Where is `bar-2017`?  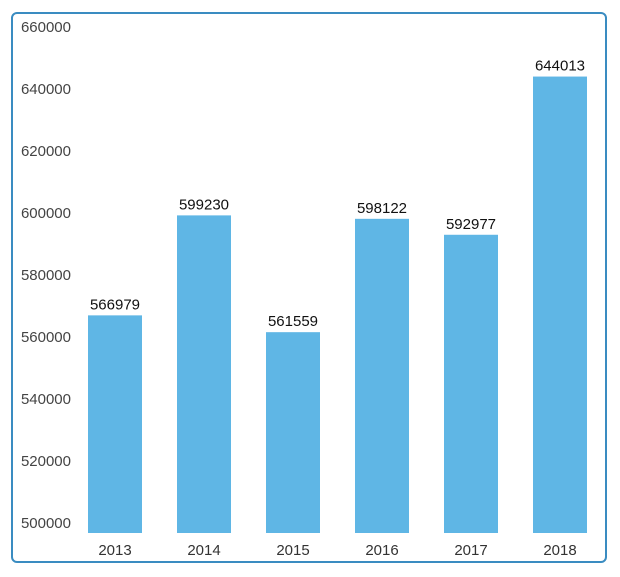
bar-2017 is located at coordinates (471, 383).